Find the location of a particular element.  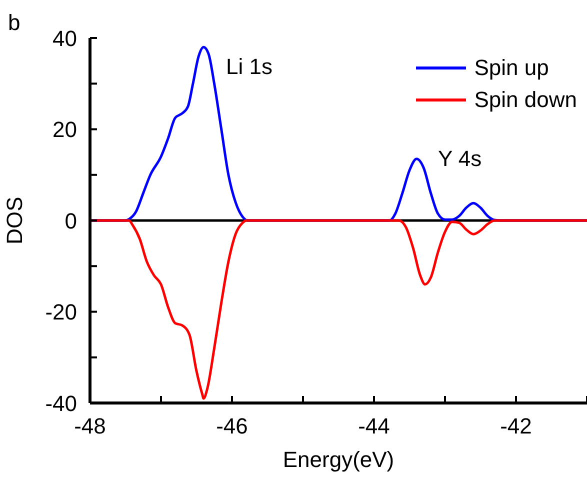

legend-label: Spin down is located at coordinates (525, 100).